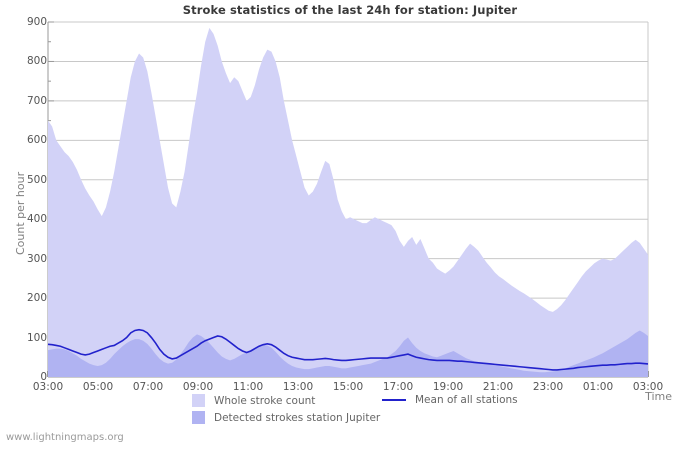 The image size is (700, 450). Describe the element at coordinates (394, 400) in the screenshot. I see `legend-line-mean` at that location.